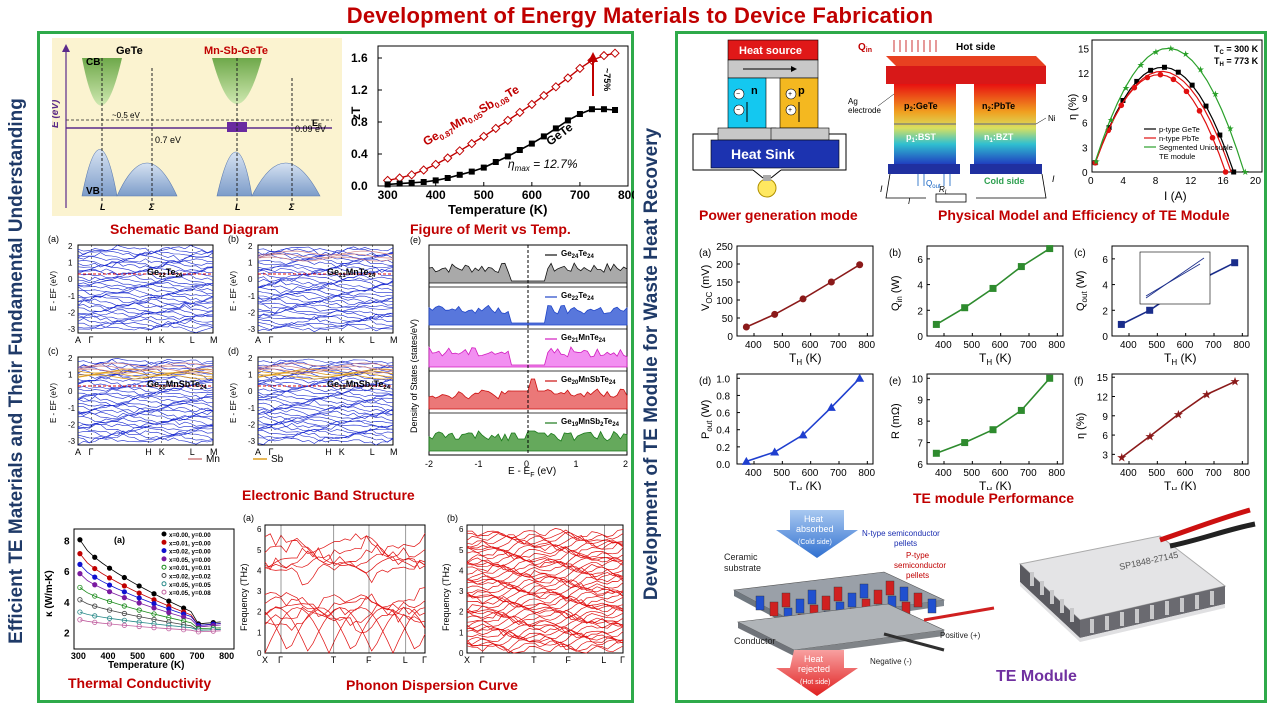  I want to click on perf-xtick-label: 400, so click(943, 345).